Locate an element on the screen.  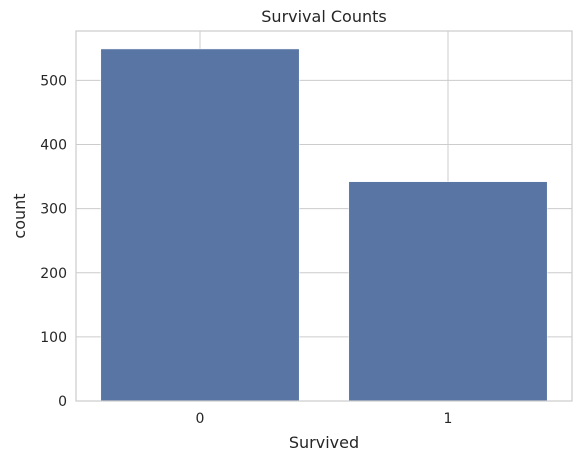
y-tick-label: 200 is located at coordinates (53, 274).